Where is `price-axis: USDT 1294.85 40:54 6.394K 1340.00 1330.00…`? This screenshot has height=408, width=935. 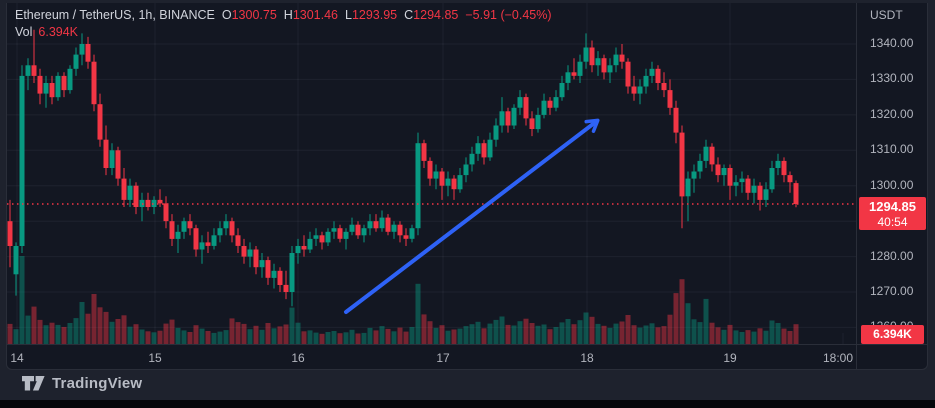 price-axis: USDT 1294.85 40:54 6.394K 1340.00 1330.00… is located at coordinates (891, 186).